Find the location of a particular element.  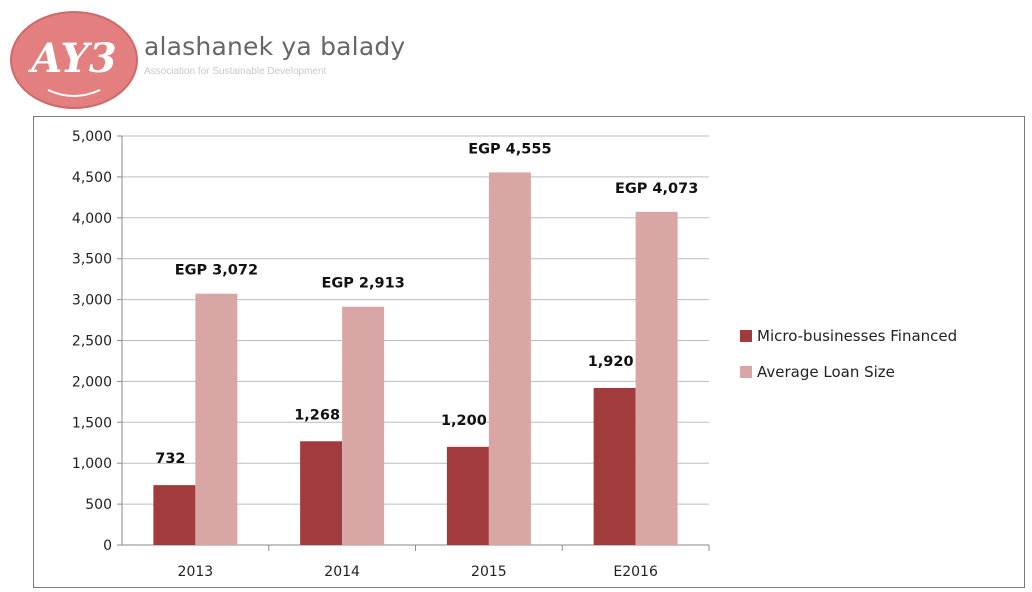

data-label: 1,920 is located at coordinates (611, 362).